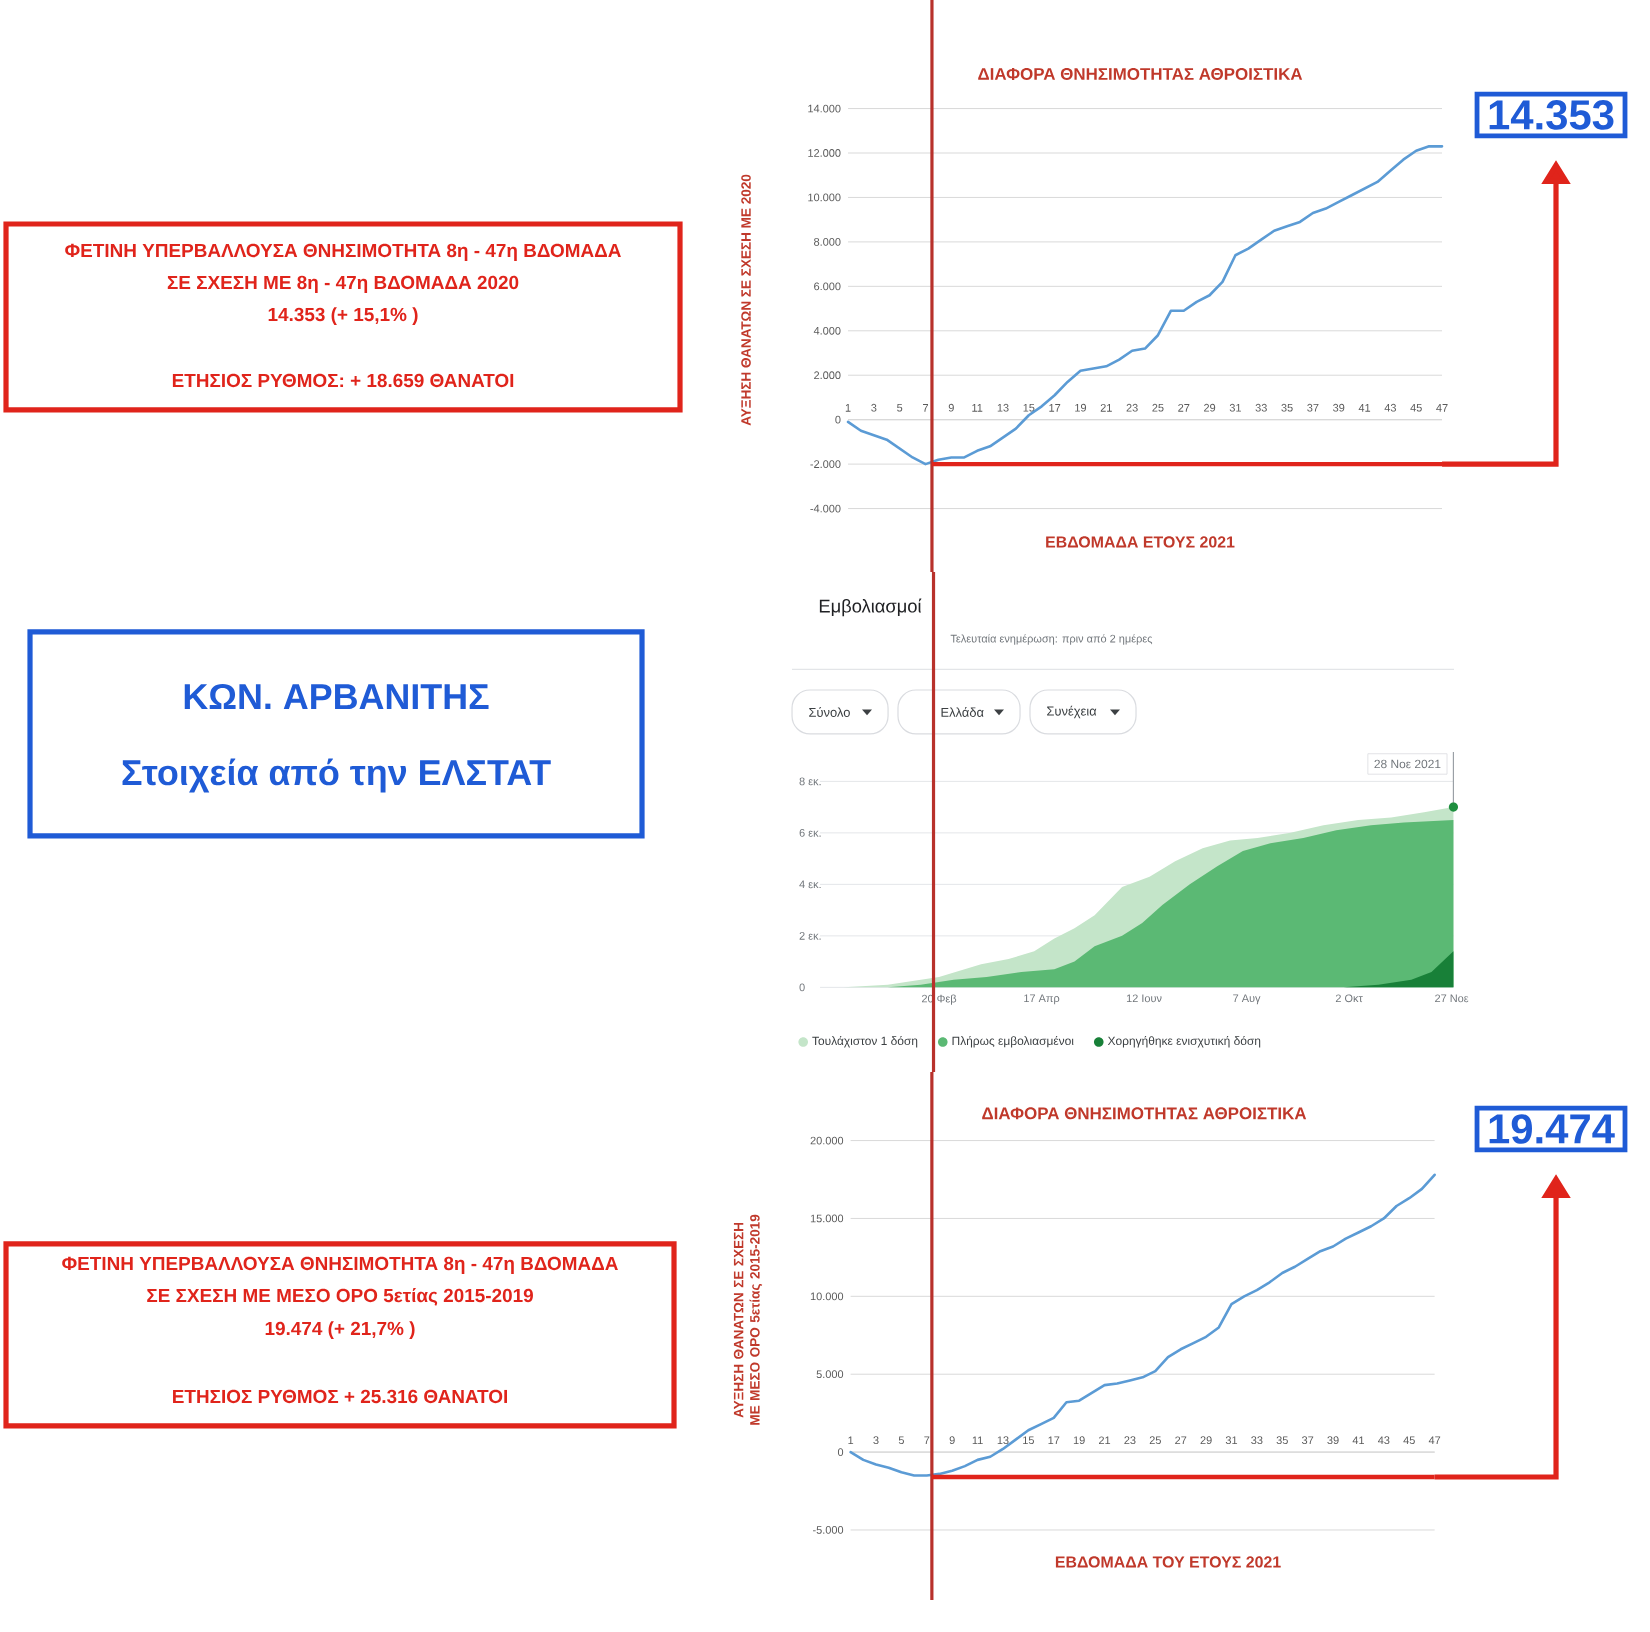 The width and height of the screenshot is (1650, 1632). What do you see at coordinates (1552, 1129) in the screenshot?
I see `text: 19.474` at bounding box center [1552, 1129].